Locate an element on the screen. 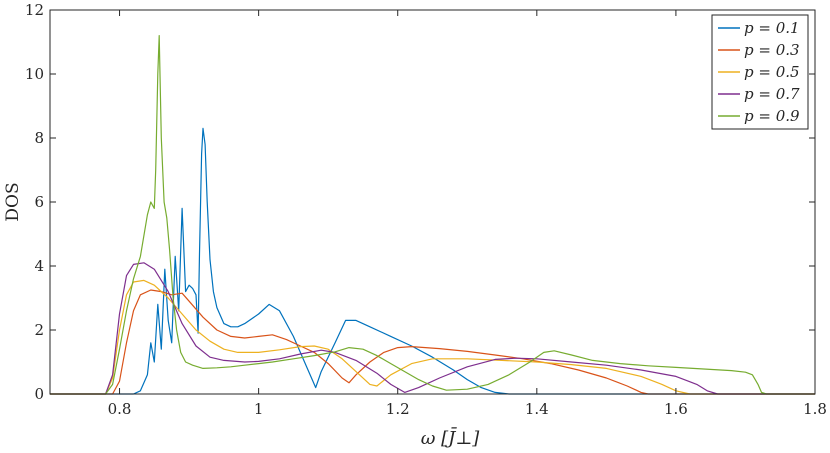  legend-label: p = 0.5 is located at coordinates (772, 72).